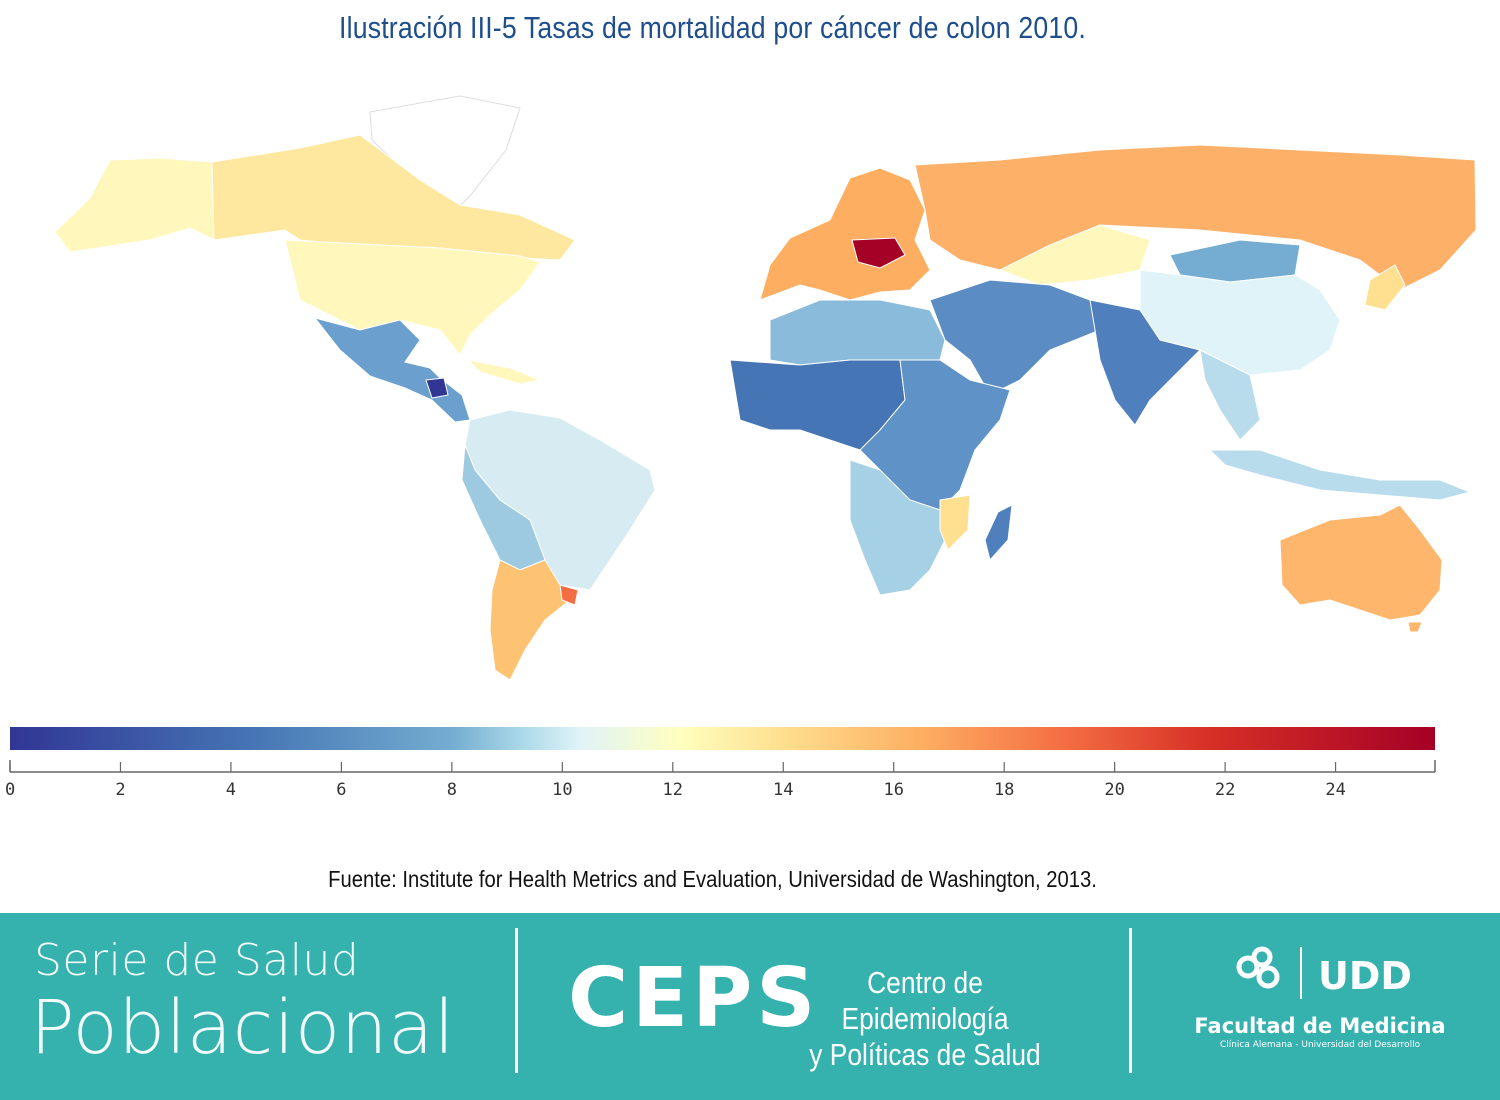  I want to click on axis-tick-label: 0, so click(10, 790).